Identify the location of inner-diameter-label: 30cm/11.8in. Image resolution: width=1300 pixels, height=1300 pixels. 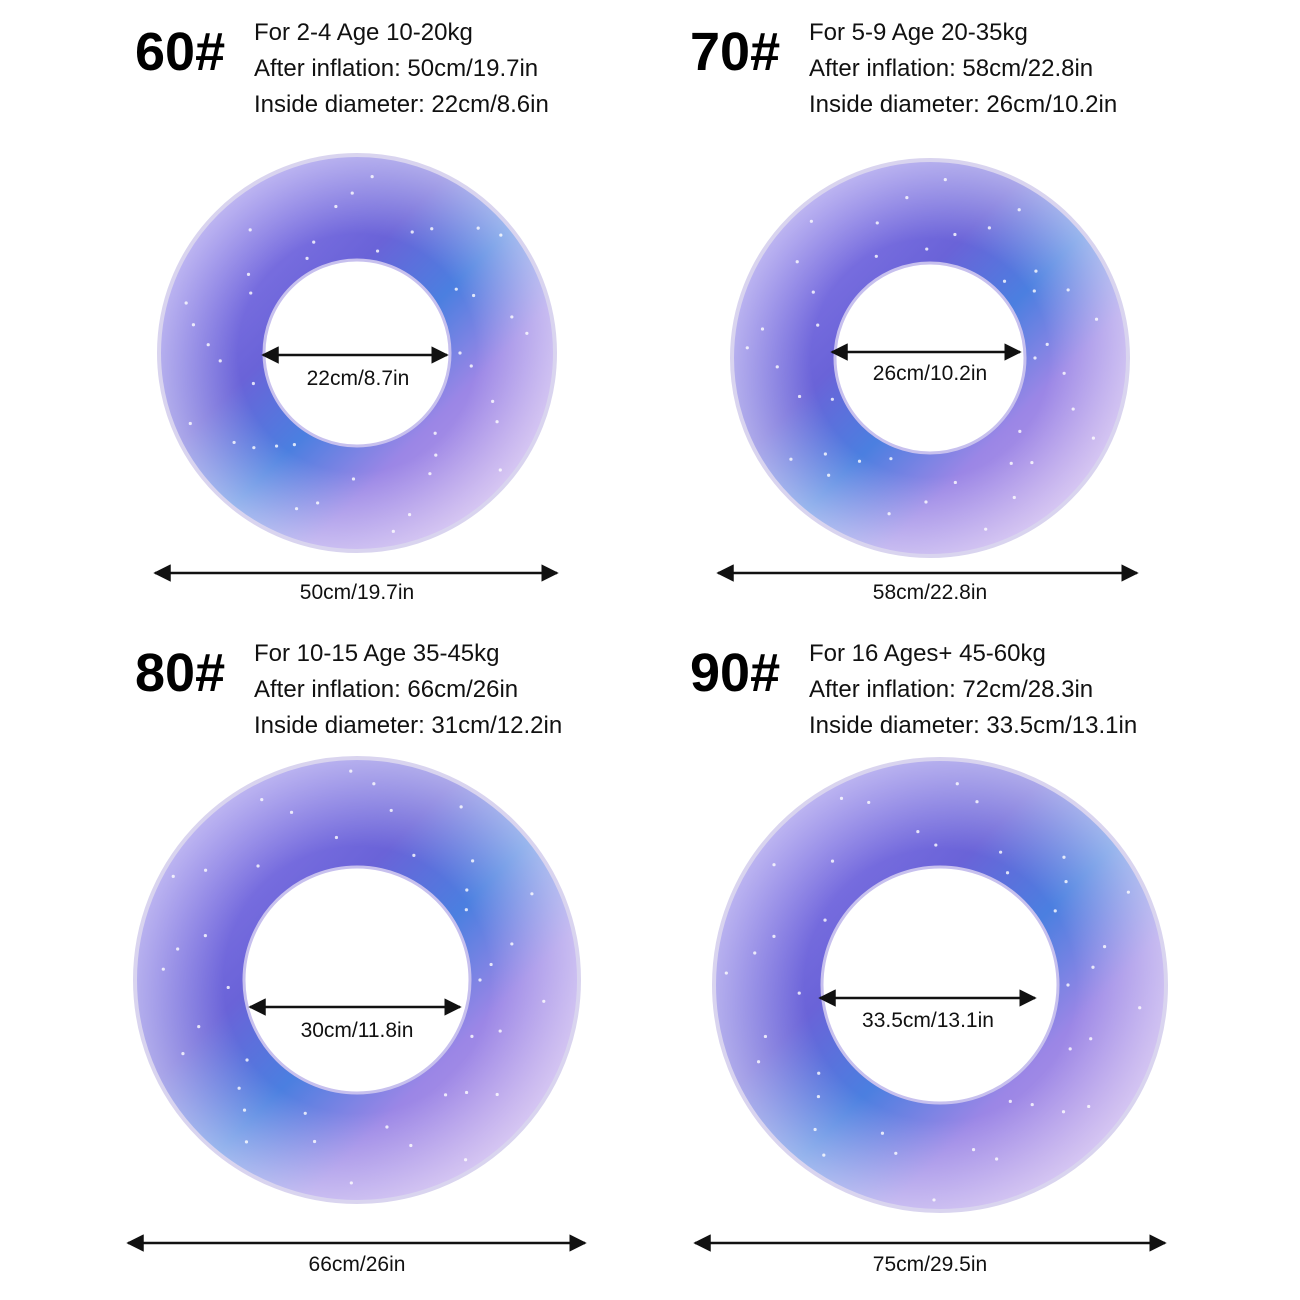
(357, 1030).